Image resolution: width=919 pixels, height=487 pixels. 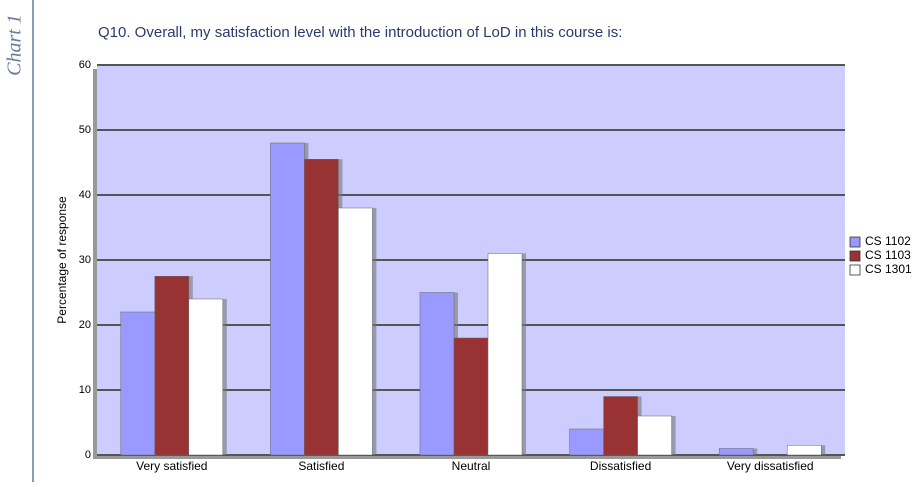 I want to click on x-tick-label: Very satisfied, so click(x=171, y=466).